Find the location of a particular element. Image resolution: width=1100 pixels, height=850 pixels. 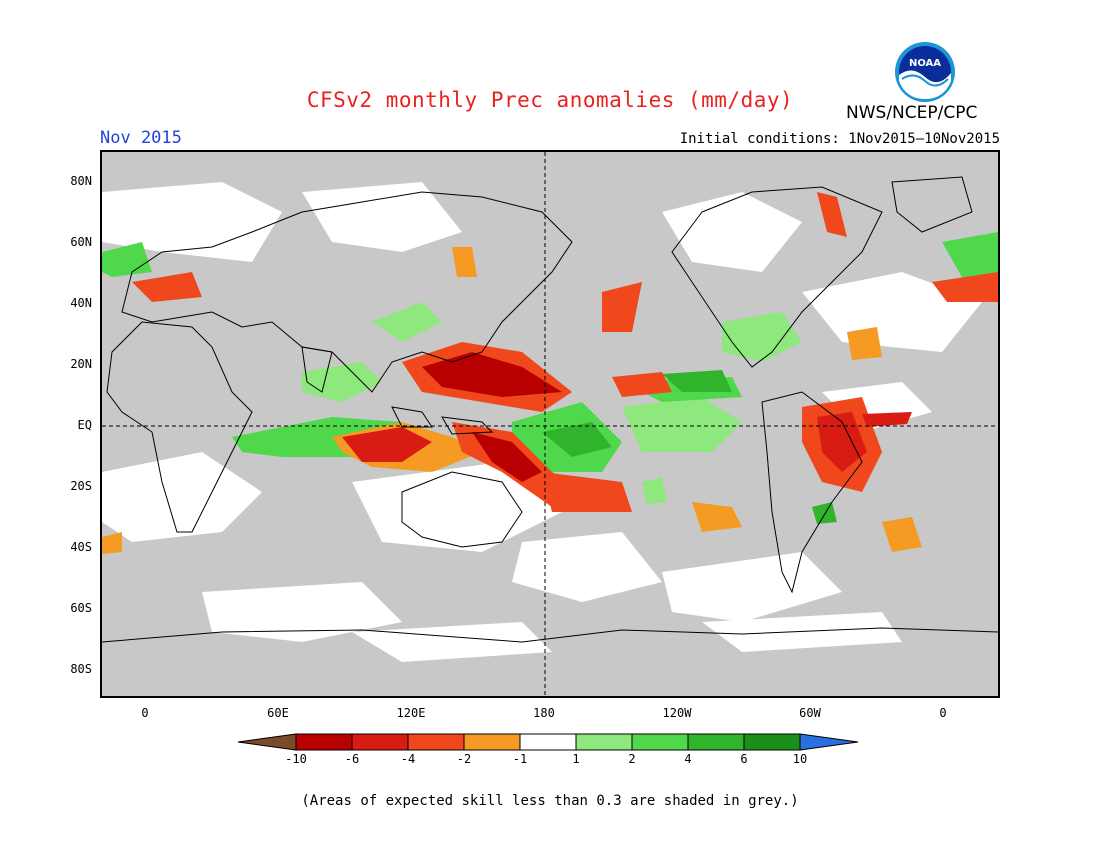

colorbar-tick-label: 2 is located at coordinates (632, 759).